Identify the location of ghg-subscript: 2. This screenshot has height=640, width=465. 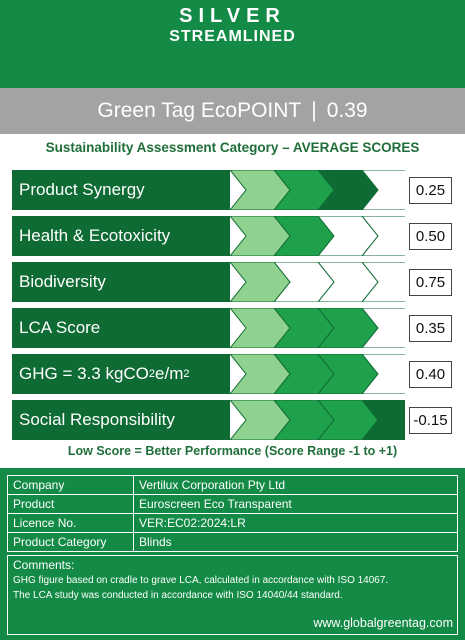
(152, 374).